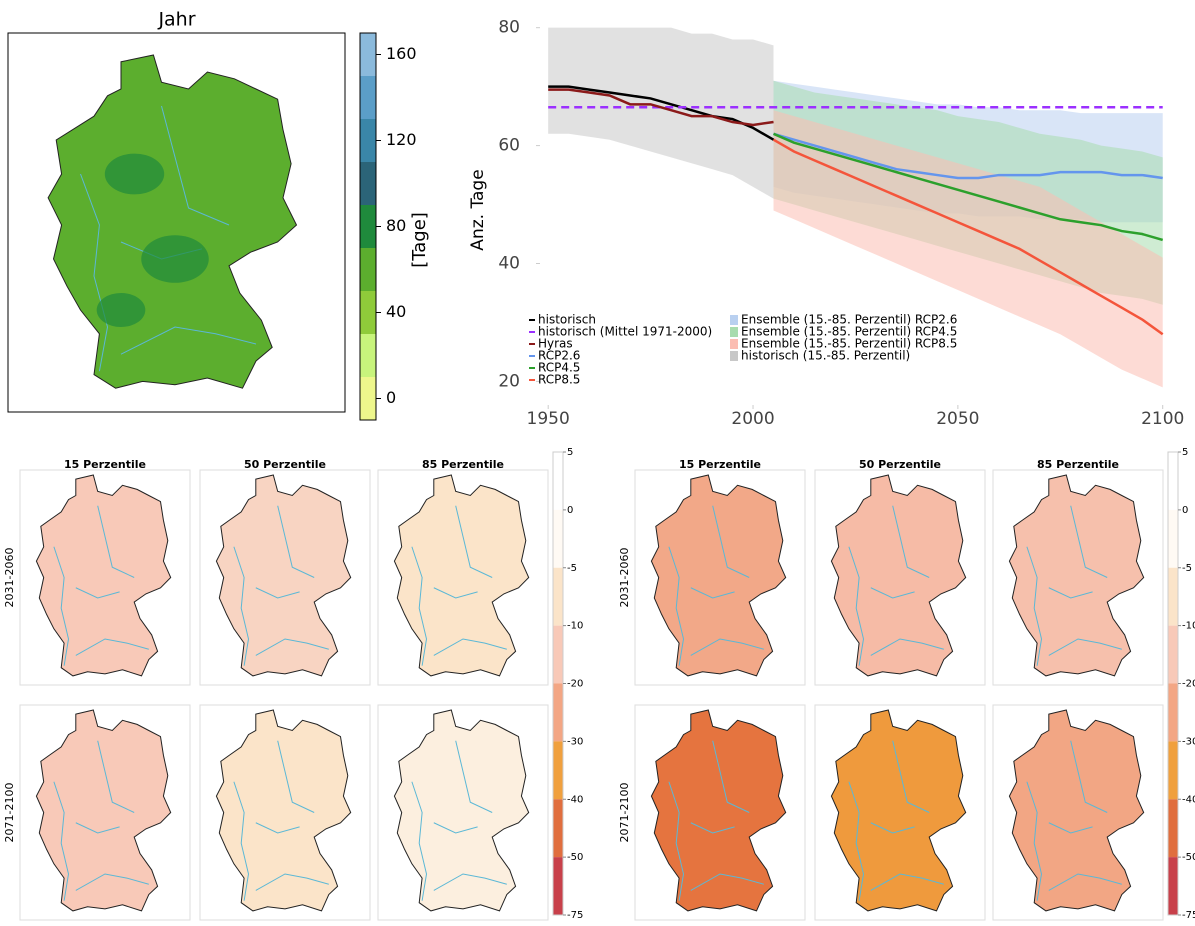 This screenshot has height=926, width=1195. I want to click on colorbar-tick-label: 40, so click(396, 311).